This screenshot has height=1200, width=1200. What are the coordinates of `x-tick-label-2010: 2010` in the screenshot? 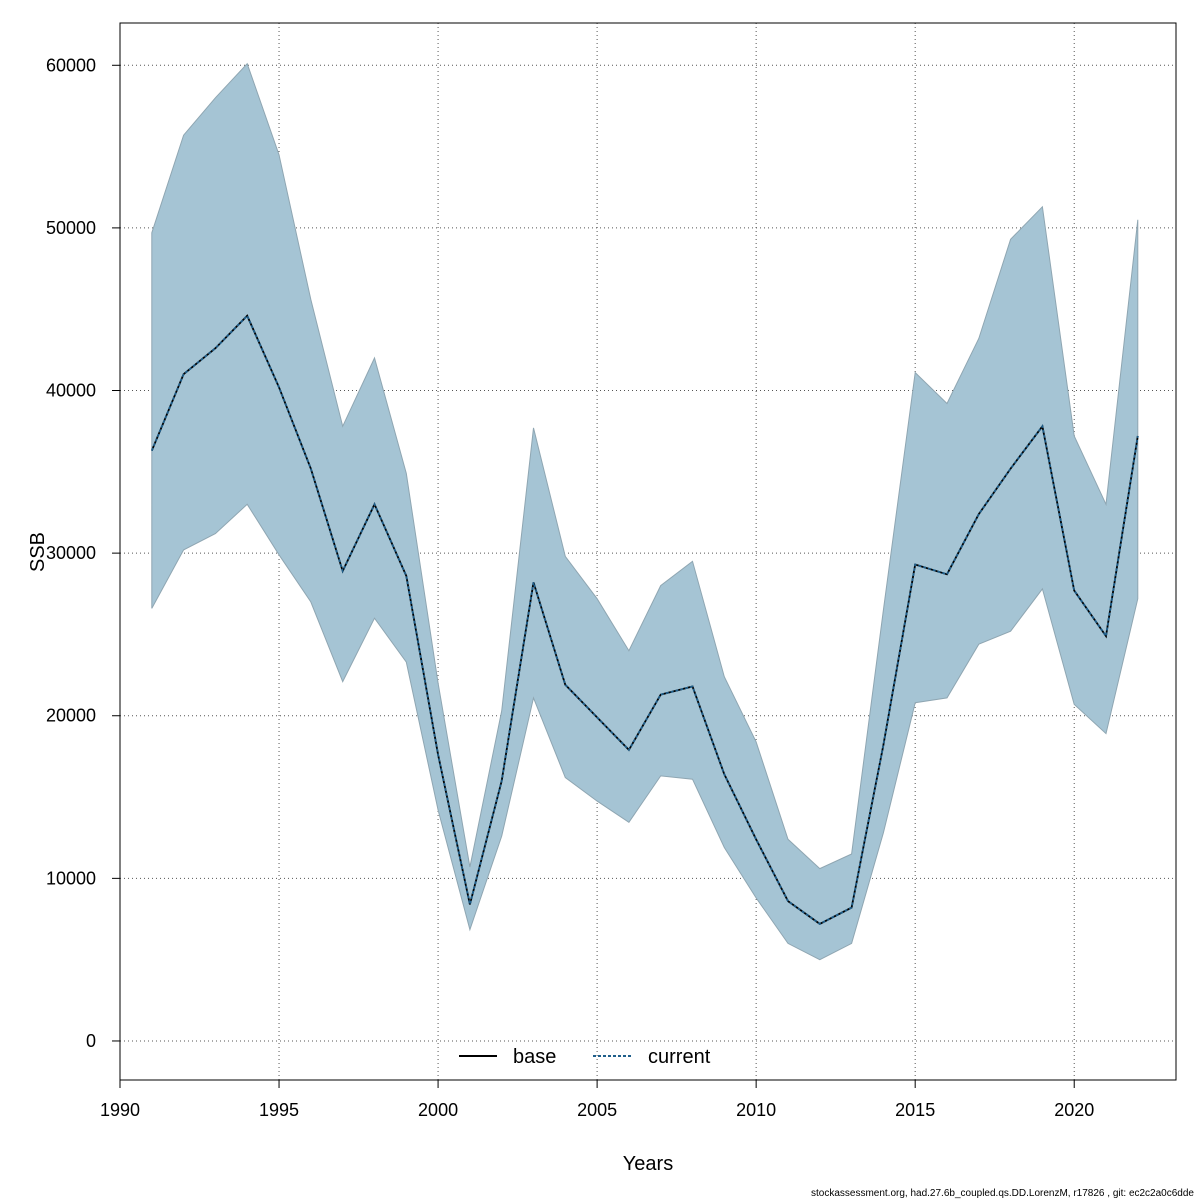 It's located at (756, 1110).